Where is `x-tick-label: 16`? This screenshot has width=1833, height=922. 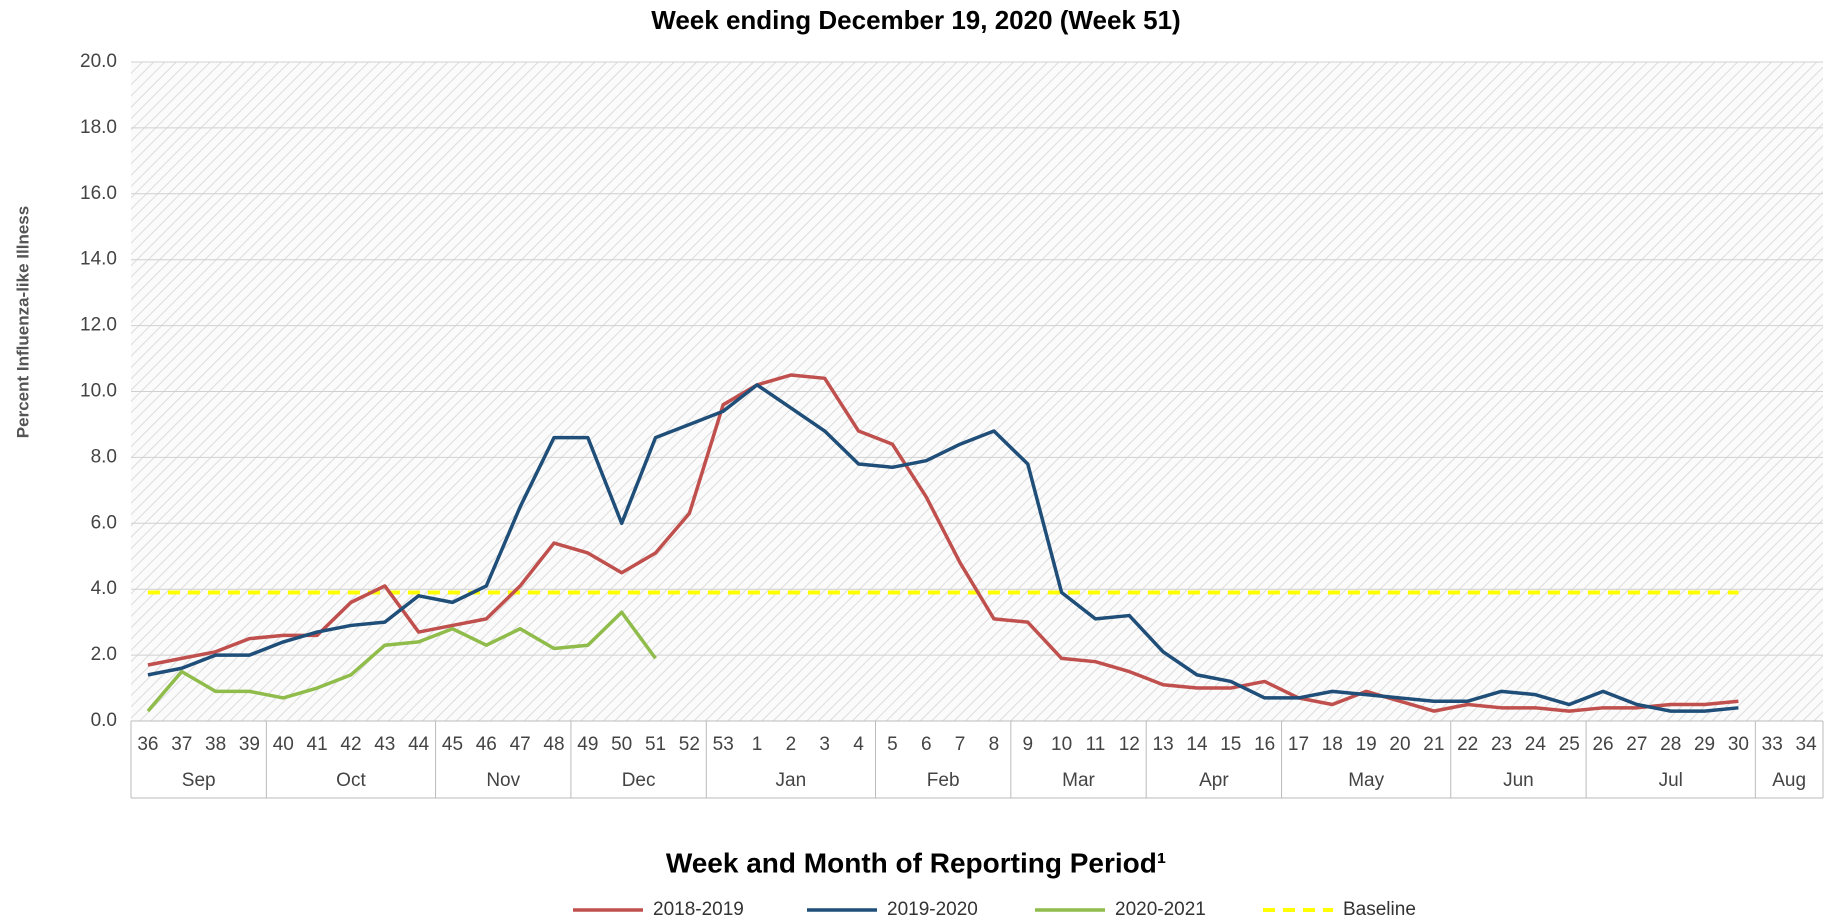
x-tick-label: 16 is located at coordinates (1264, 744).